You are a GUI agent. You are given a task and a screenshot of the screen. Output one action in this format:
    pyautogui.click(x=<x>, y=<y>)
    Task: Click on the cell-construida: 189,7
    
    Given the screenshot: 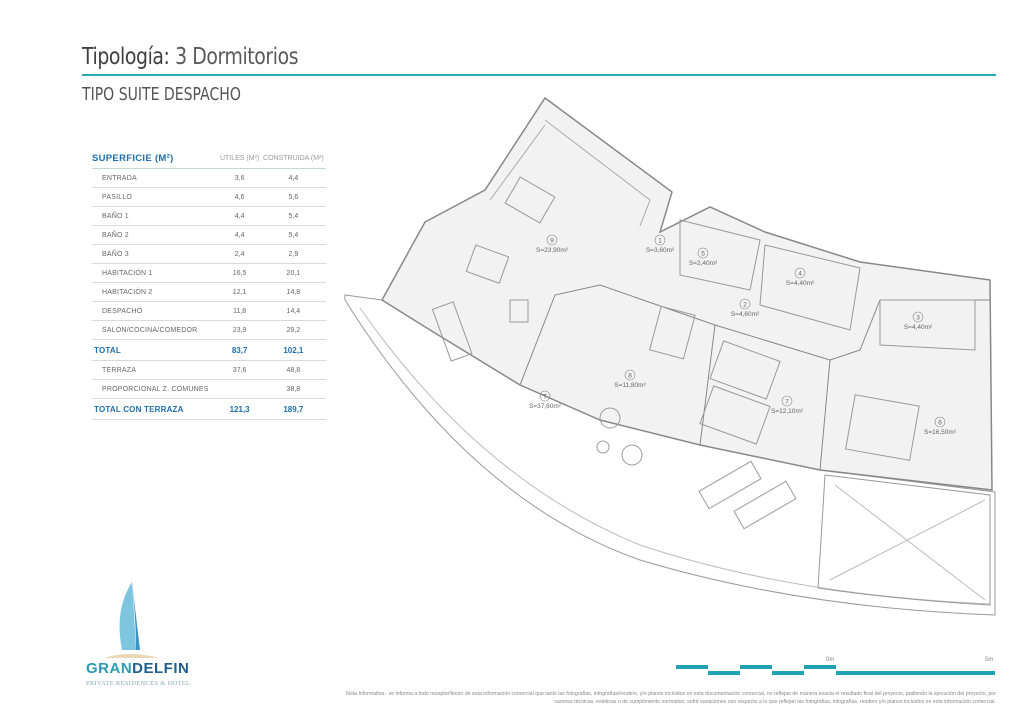 What is the action you would take?
    pyautogui.click(x=293, y=409)
    